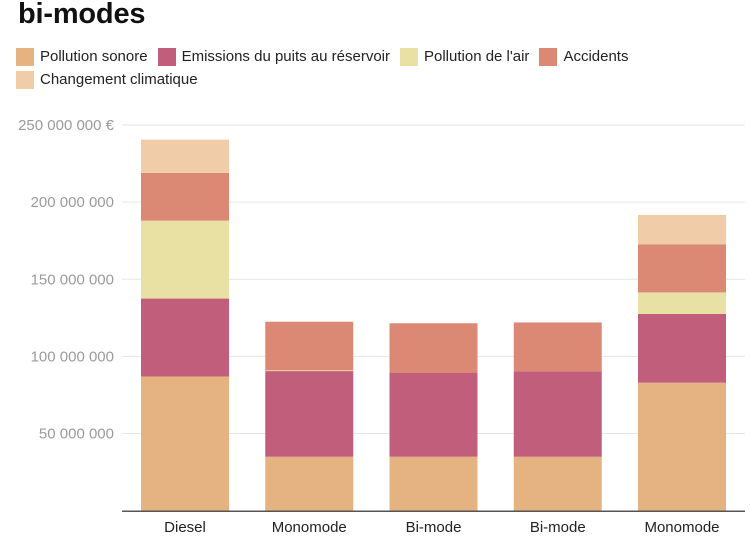  What do you see at coordinates (66, 125) in the screenshot?
I see `y-tick-label: 250 000 000 €` at bounding box center [66, 125].